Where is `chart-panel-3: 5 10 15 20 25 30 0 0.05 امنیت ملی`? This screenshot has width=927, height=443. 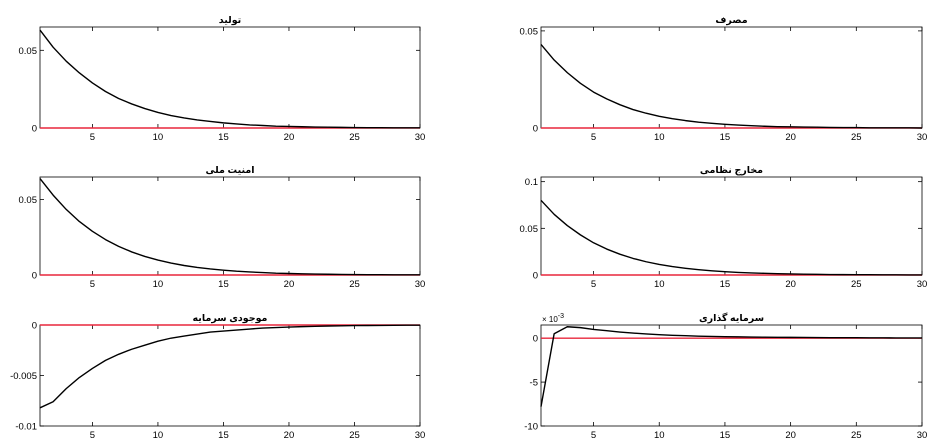
chart-panel-3: 5 10 15 20 25 30 0 0.05 امنیت ملی is located at coordinates (222, 227).